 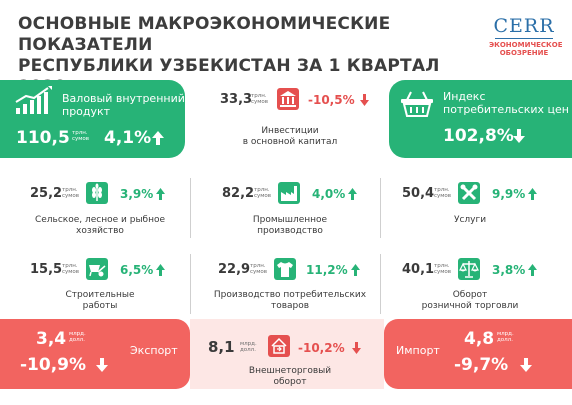 What do you see at coordinates (86, 111) in the screenshot?
I see `gdp-label-line2: продукт` at bounding box center [86, 111].